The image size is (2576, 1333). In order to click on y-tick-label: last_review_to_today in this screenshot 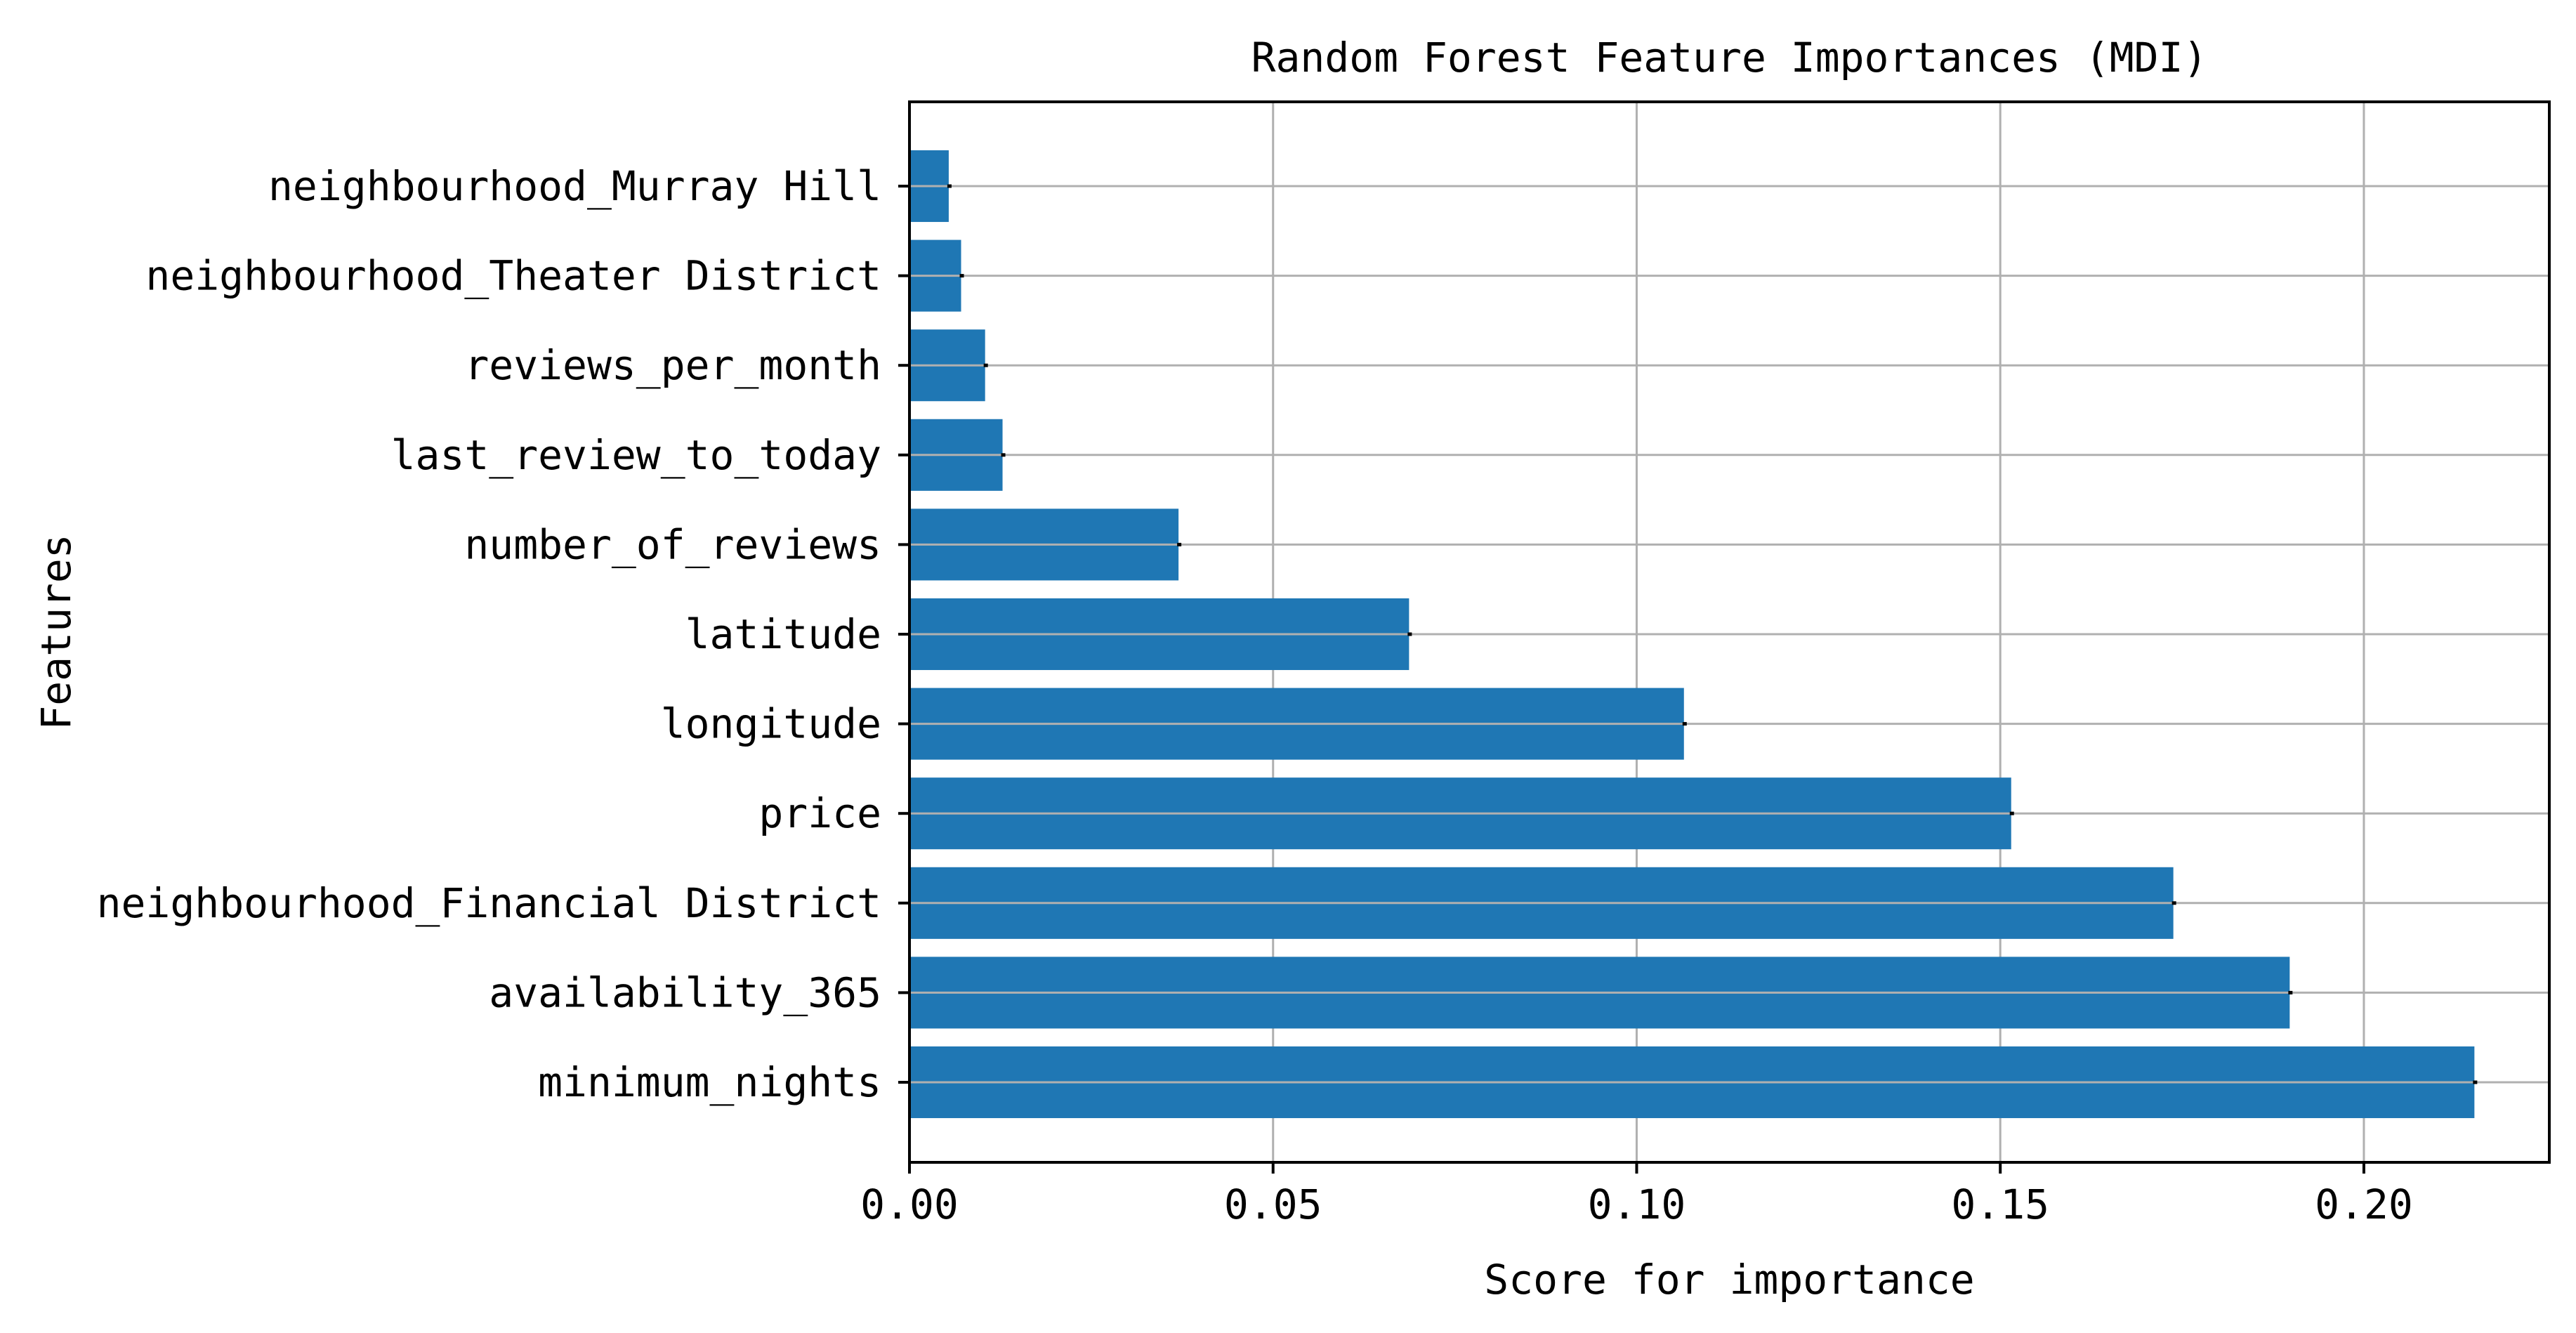, I will do `click(636, 455)`.